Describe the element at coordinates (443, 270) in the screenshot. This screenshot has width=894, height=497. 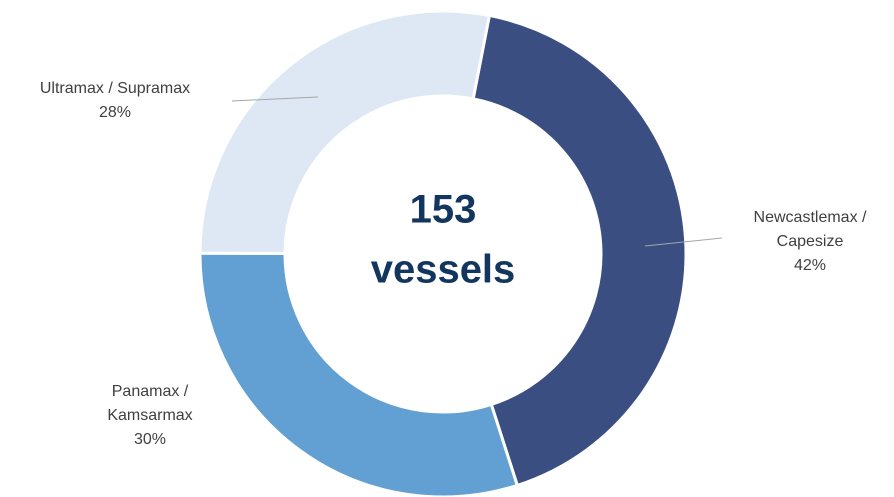
I see `center-label: vessels` at that location.